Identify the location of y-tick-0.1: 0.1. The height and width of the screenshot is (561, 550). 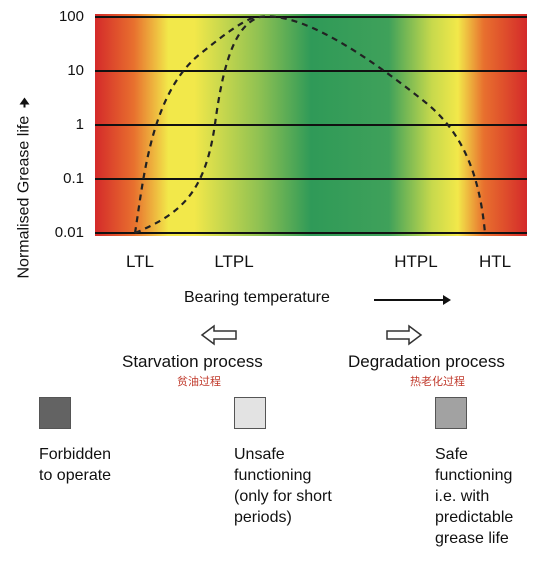
(73, 178).